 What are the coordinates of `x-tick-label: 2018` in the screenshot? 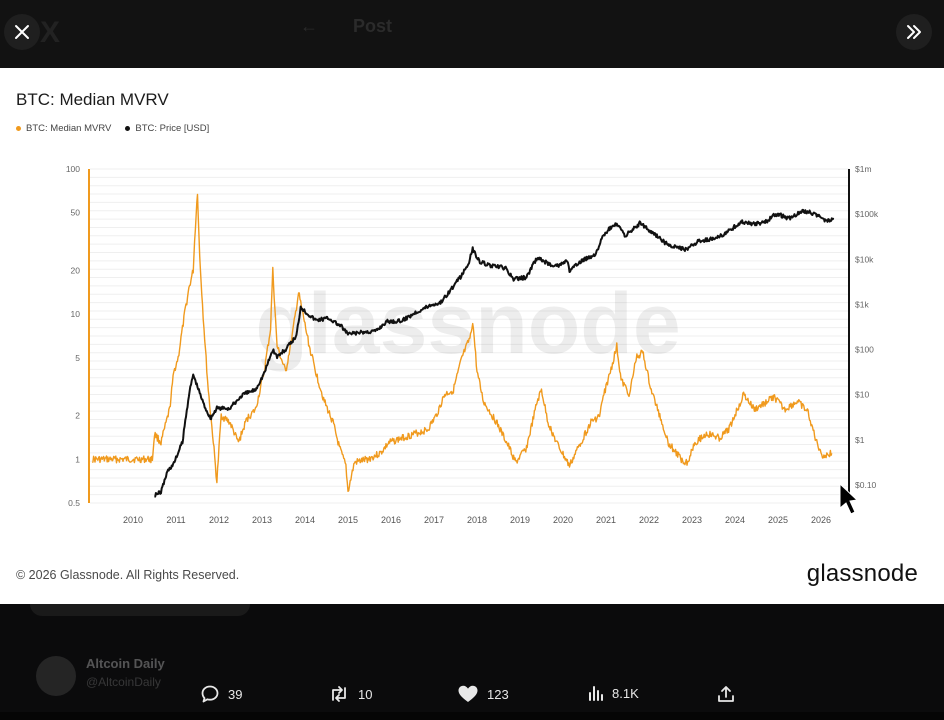 It's located at (477, 520).